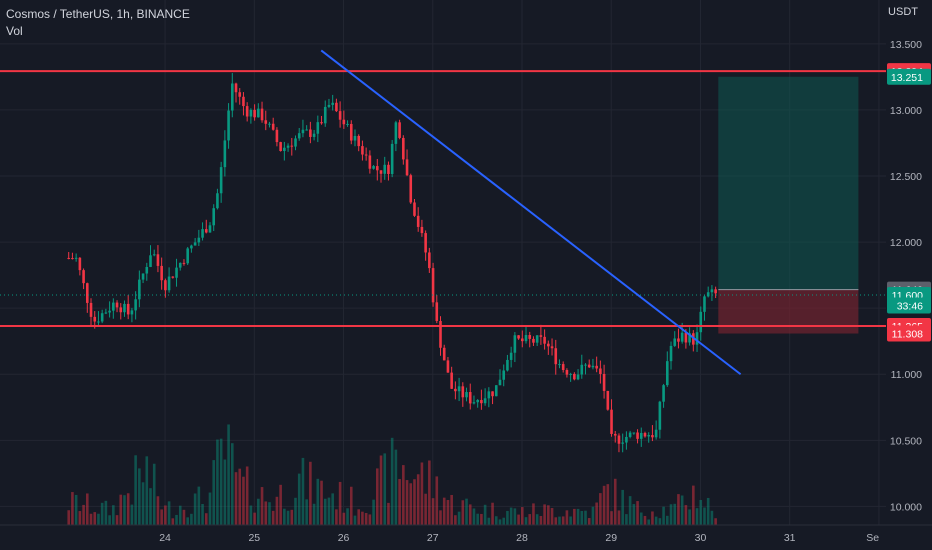 The image size is (932, 550). What do you see at coordinates (98, 23) in the screenshot?
I see `chart-legend: Cosmos / TetherUS, 1h, BINANCE Vol` at bounding box center [98, 23].